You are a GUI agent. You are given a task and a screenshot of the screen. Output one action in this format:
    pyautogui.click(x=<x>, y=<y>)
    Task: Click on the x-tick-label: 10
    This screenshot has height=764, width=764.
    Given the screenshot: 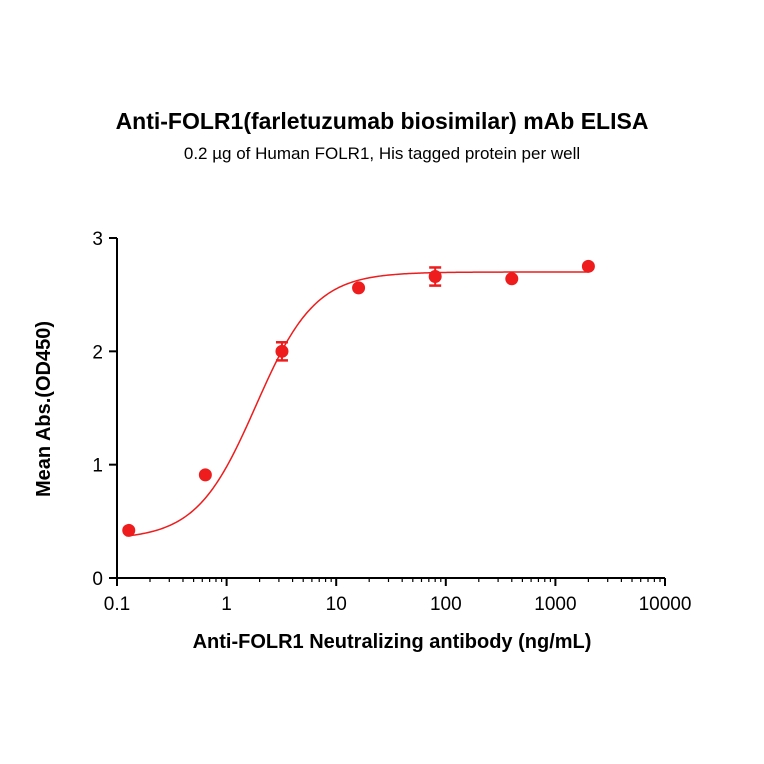 What is the action you would take?
    pyautogui.click(x=336, y=604)
    